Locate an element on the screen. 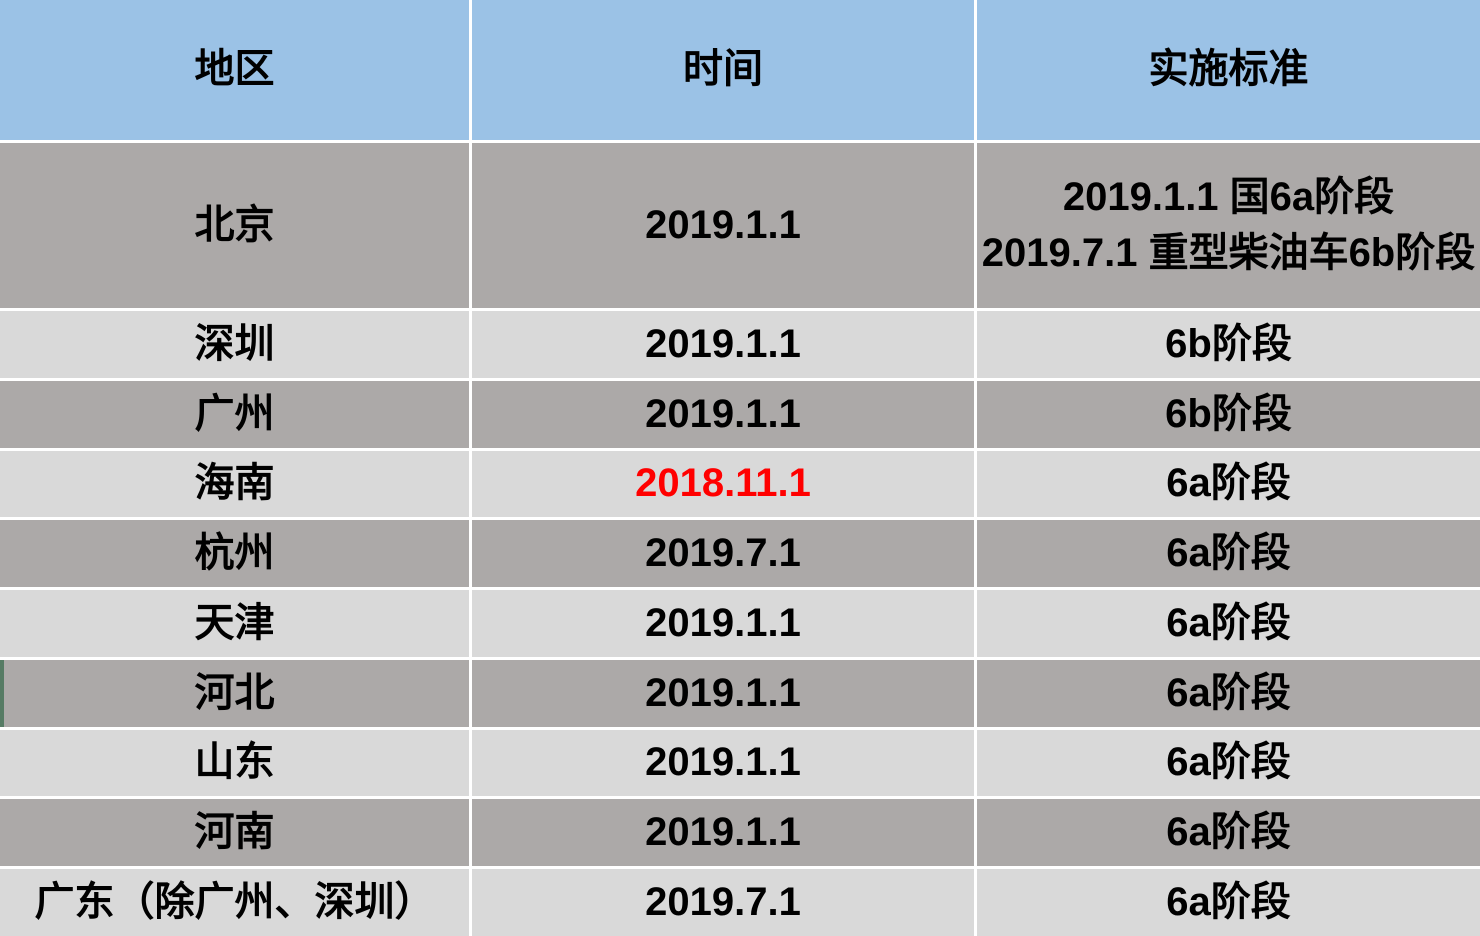 This screenshot has height=936, width=1480. column-header-region-label: 地区 is located at coordinates (234, 69).